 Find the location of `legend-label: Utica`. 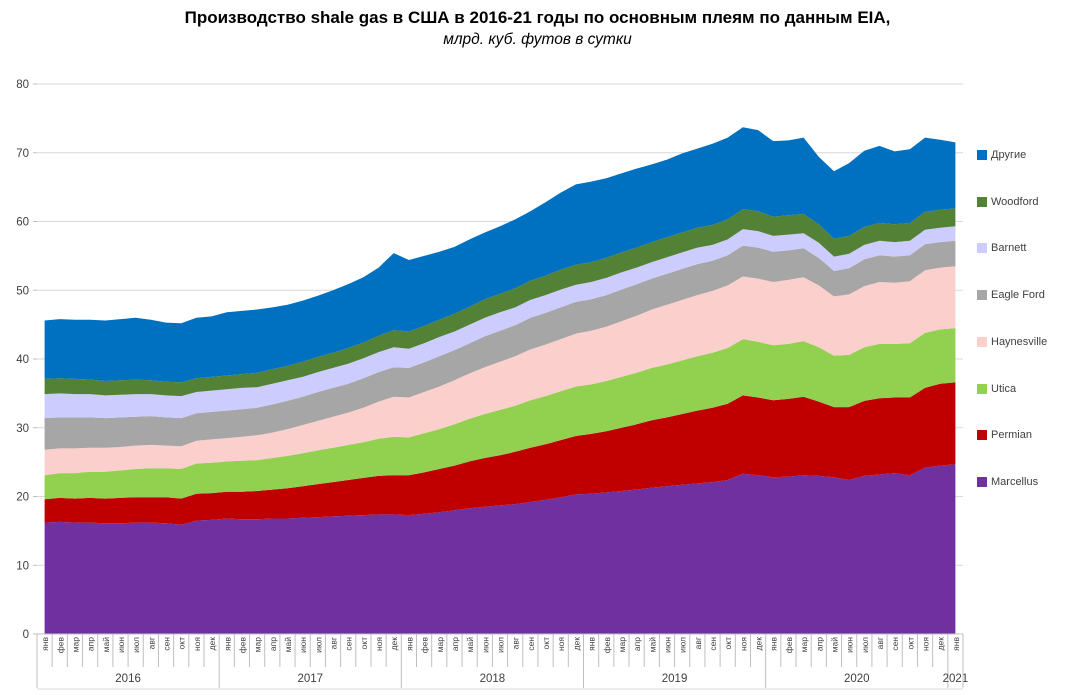

legend-label: Utica is located at coordinates (1004, 388).